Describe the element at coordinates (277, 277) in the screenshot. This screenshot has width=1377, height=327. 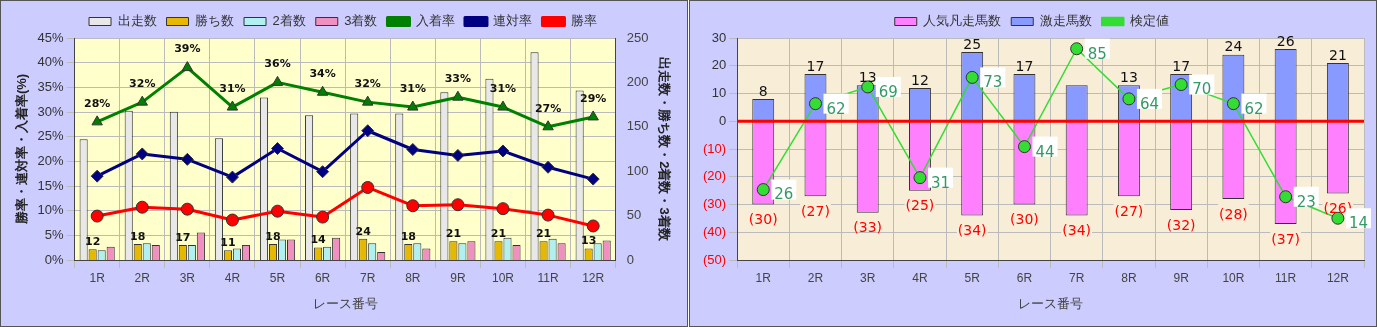
I see `x-tick-label: 5R` at that location.